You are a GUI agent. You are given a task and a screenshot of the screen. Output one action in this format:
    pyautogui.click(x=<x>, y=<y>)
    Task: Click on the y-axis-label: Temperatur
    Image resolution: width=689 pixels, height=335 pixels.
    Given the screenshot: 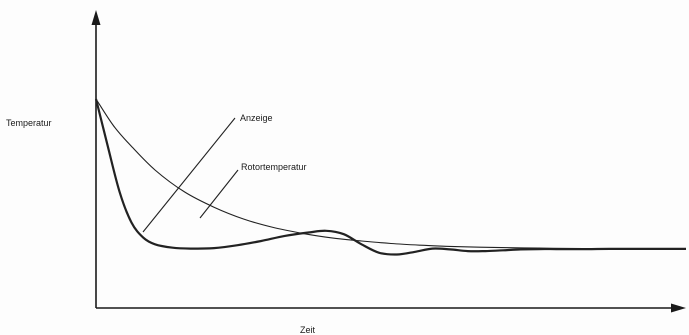 What is the action you would take?
    pyautogui.click(x=29, y=123)
    